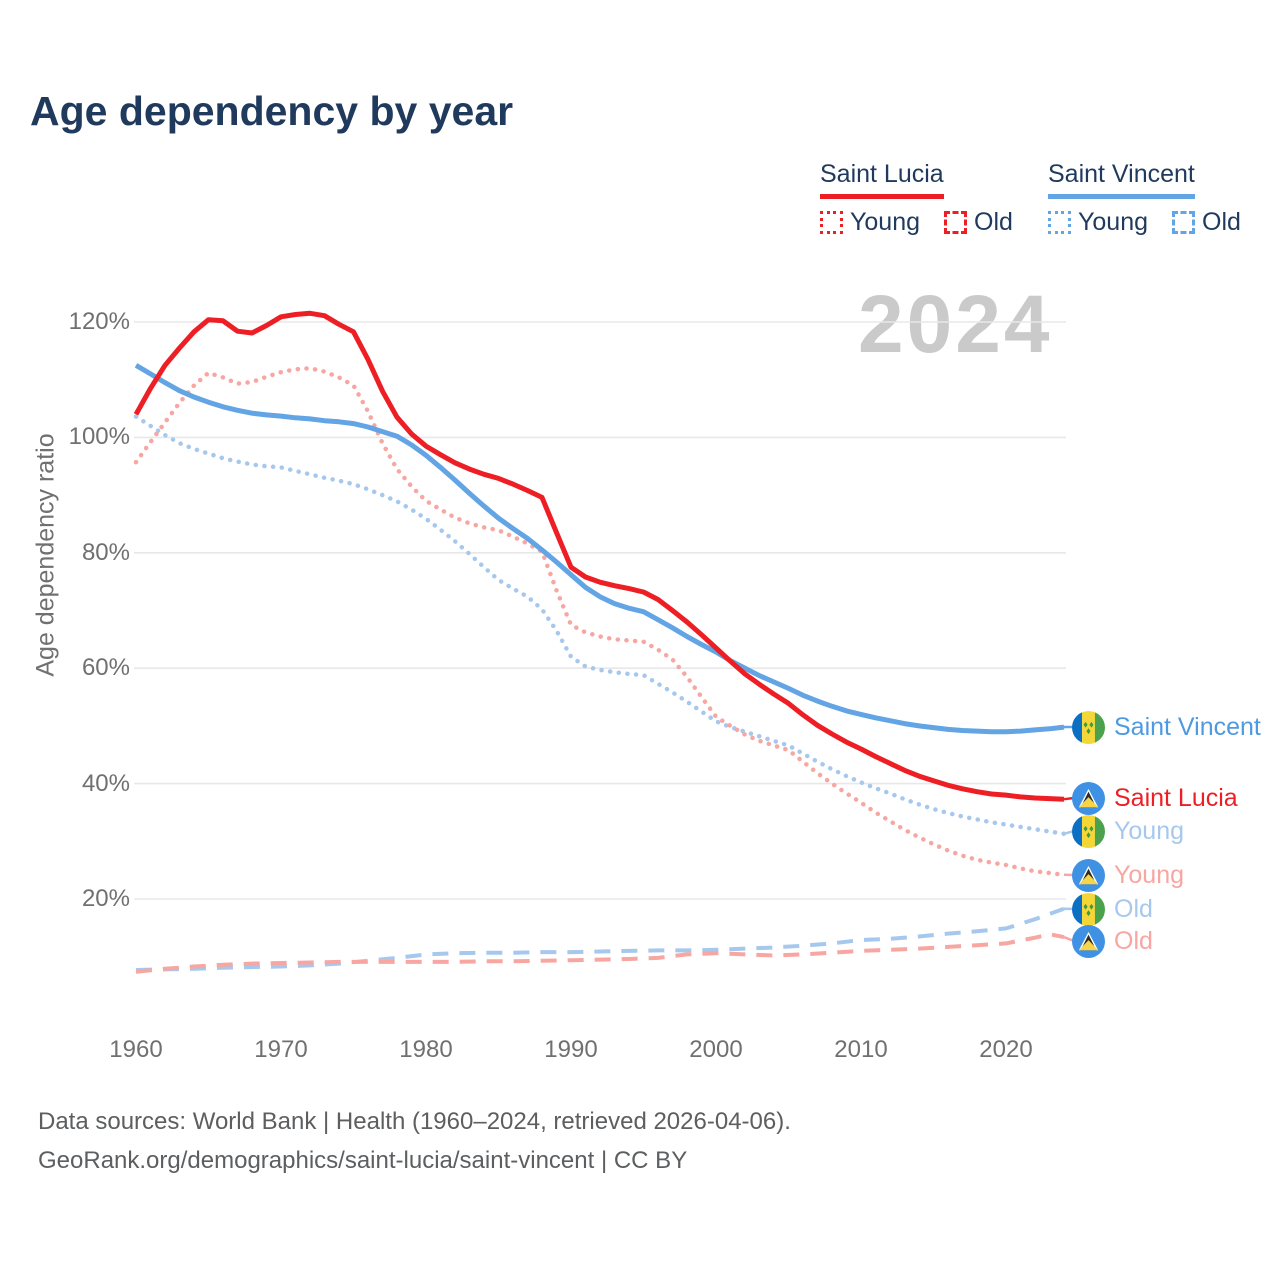 The image size is (1280, 1280). What do you see at coordinates (1187, 726) in the screenshot?
I see `end-label-text-sv_total: Saint Vincent` at bounding box center [1187, 726].